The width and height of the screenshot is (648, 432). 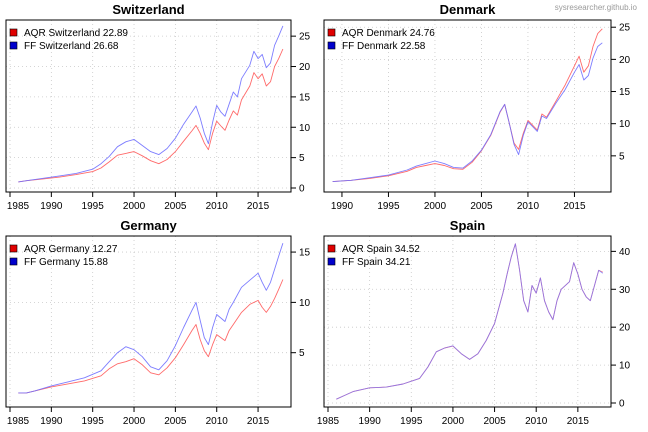 I want to click on panel-title: Switzerland, so click(x=148, y=9).